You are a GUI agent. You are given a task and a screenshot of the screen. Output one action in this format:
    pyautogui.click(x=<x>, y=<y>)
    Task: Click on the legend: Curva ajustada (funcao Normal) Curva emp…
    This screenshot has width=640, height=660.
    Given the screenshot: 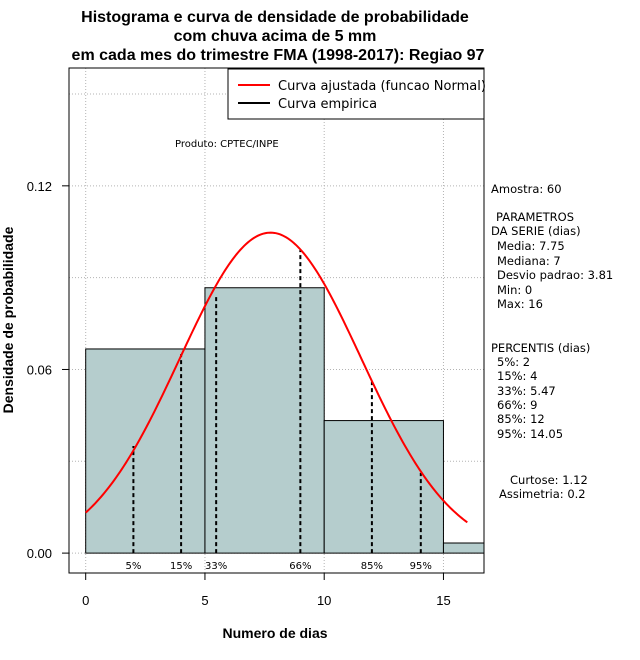 What is the action you would take?
    pyautogui.click(x=356, y=94)
    